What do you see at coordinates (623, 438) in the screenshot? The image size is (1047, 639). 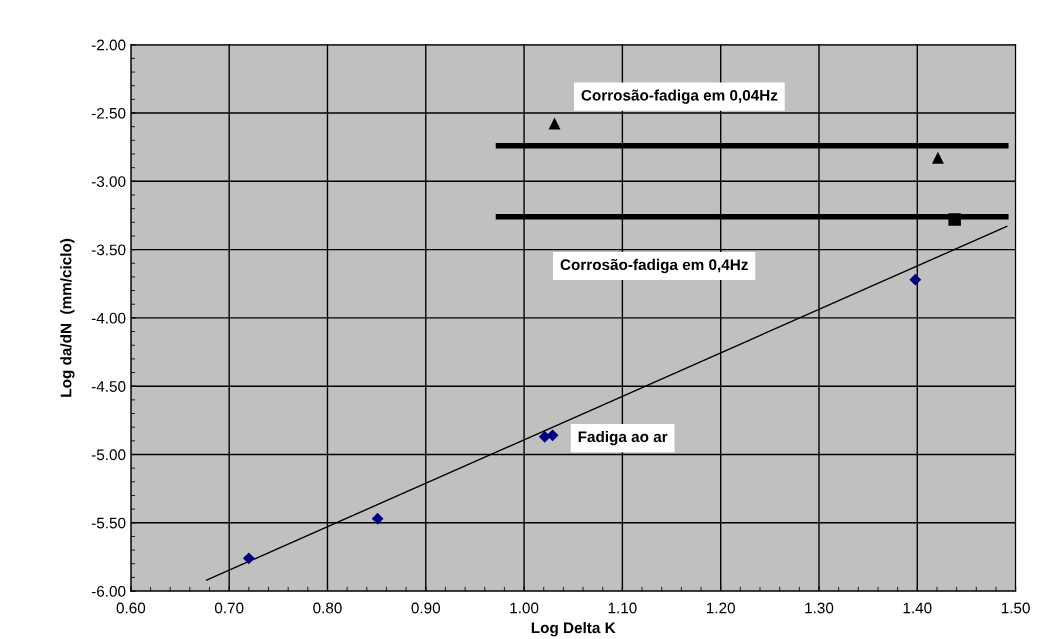 I see `series-label: Fadiga ao ar` at bounding box center [623, 438].